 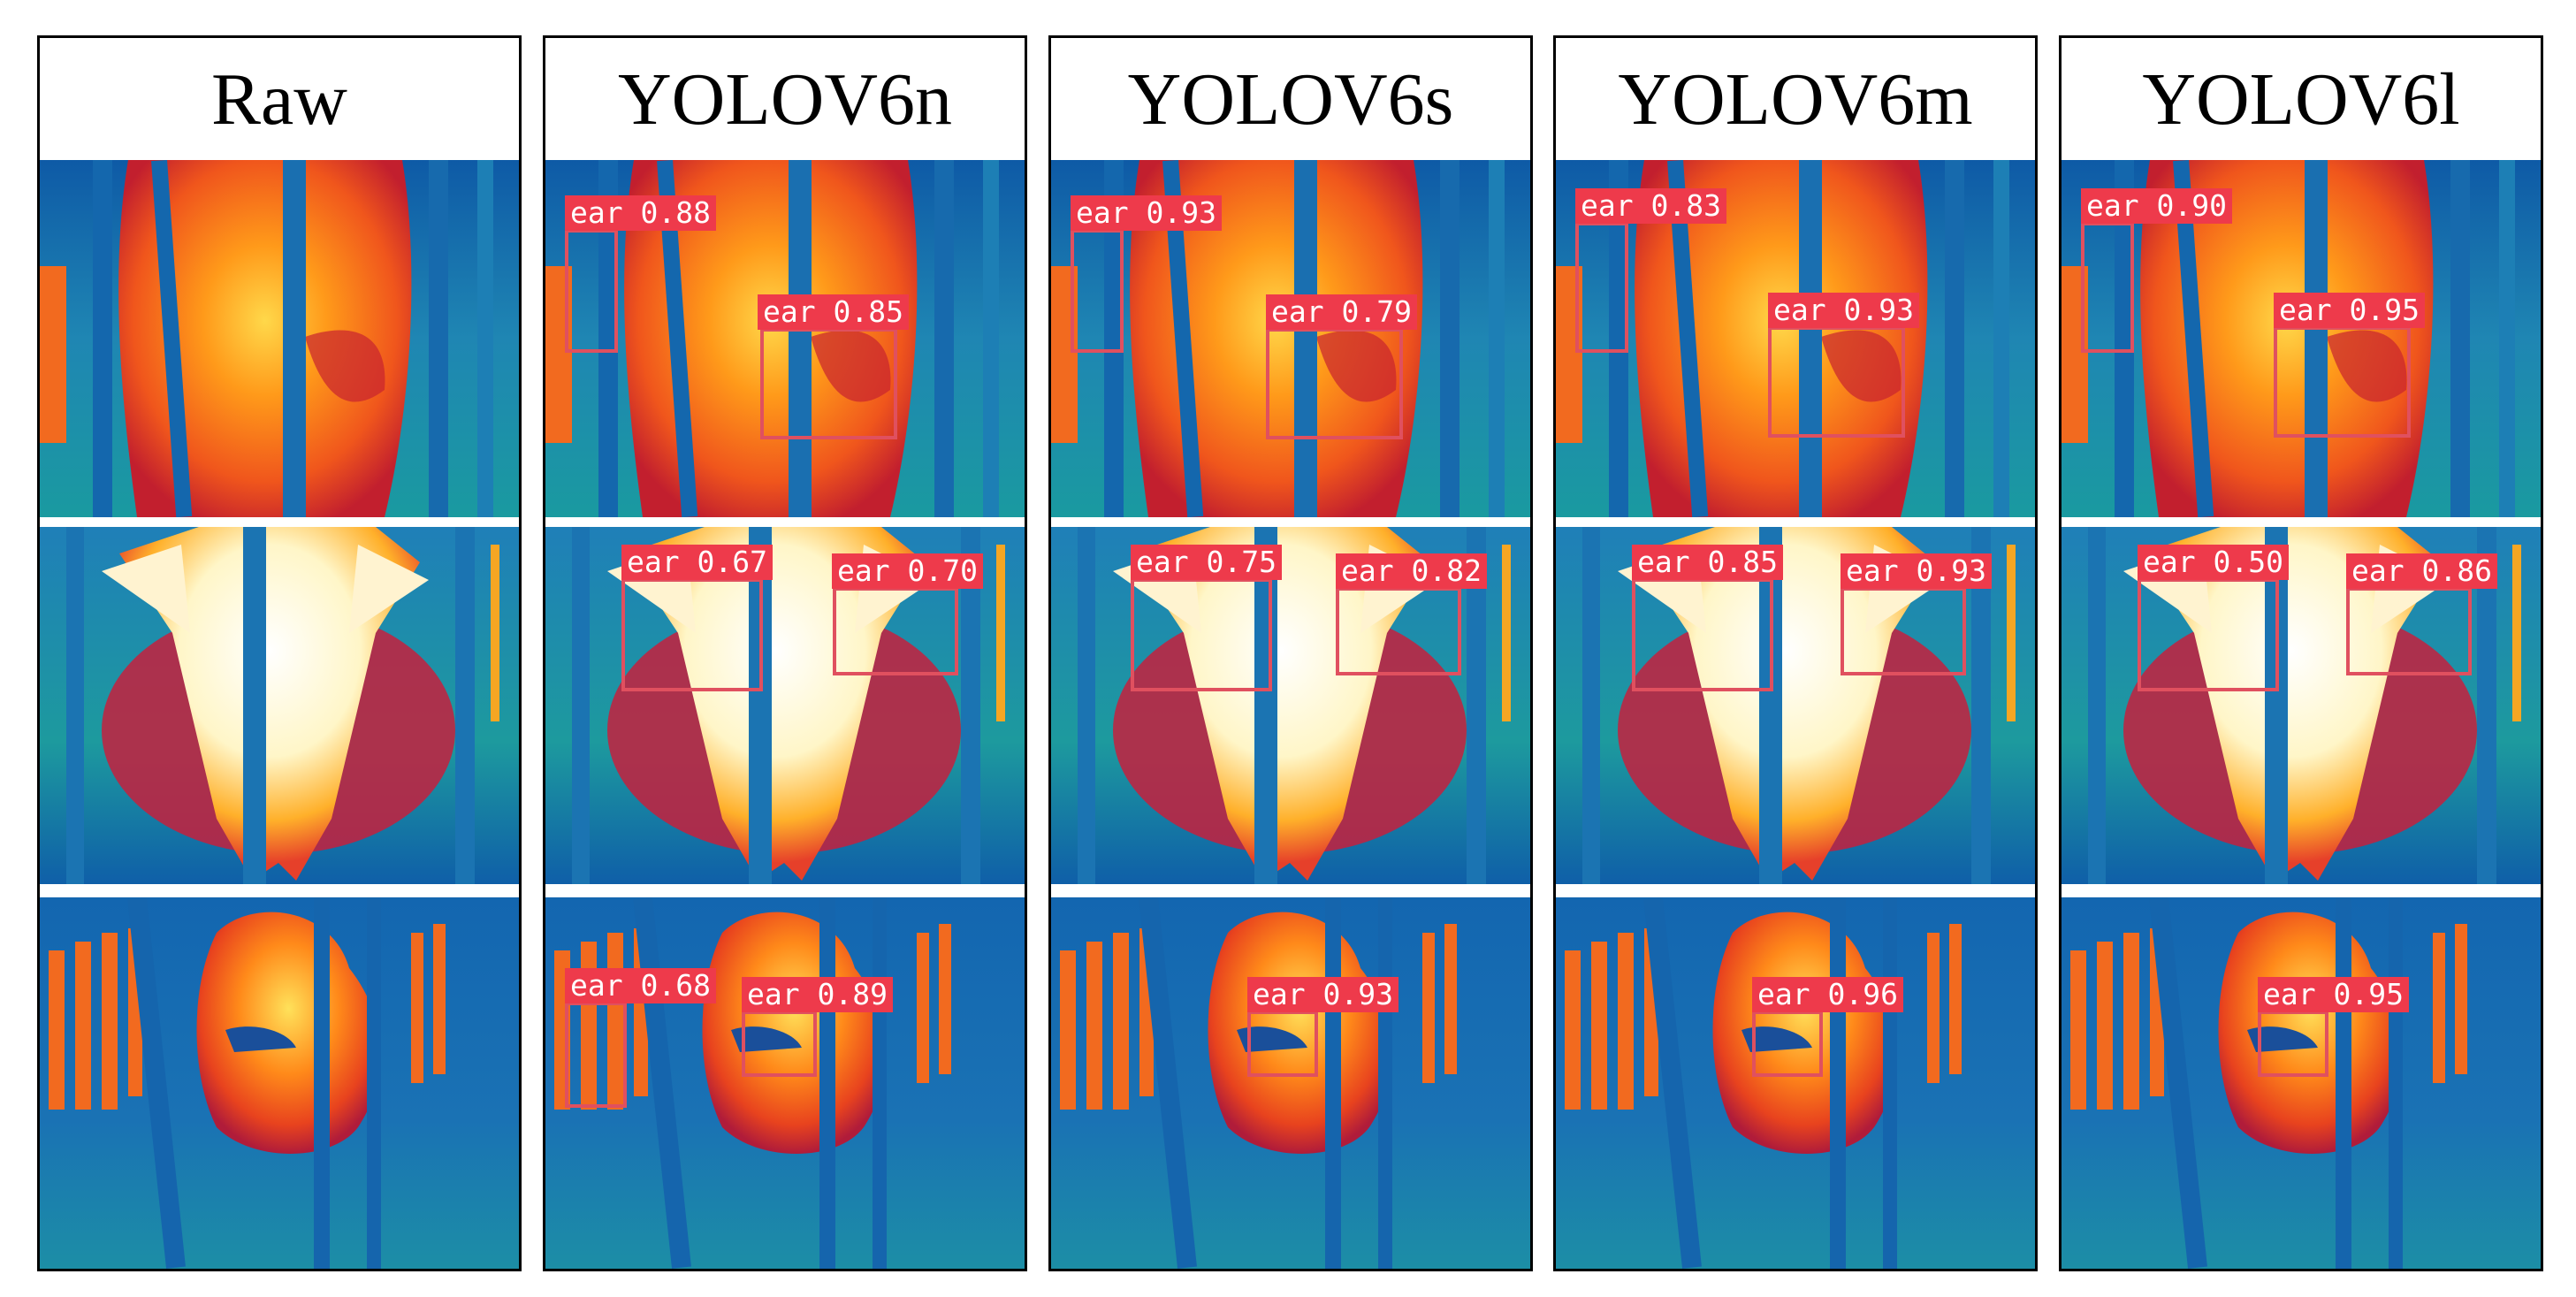 What do you see at coordinates (942, 571) in the screenshot?
I see `confidence-score: 0.70` at bounding box center [942, 571].